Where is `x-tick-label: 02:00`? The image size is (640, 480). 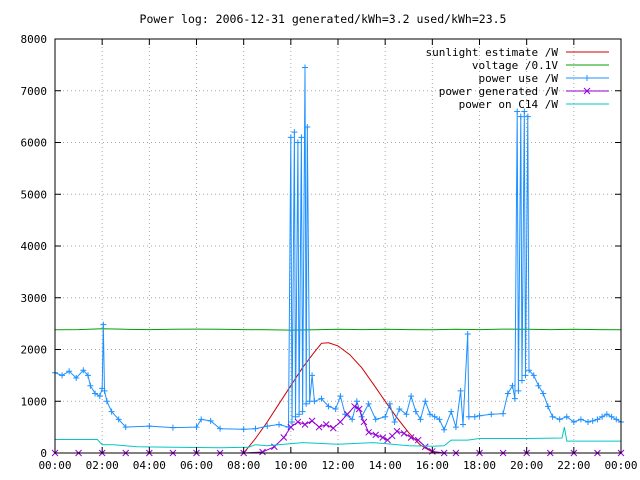
x-tick-label: 02:00 is located at coordinates (102, 465).